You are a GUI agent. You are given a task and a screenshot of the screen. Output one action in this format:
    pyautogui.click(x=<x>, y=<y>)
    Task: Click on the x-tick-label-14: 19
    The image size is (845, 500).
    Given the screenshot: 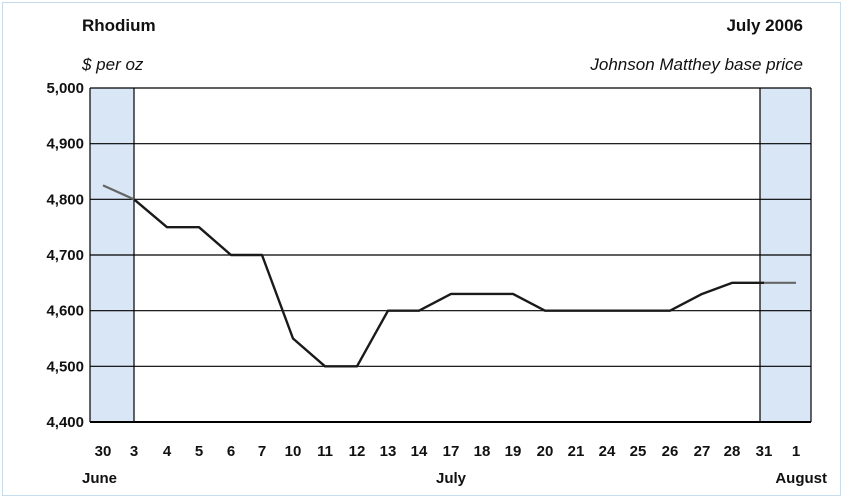 What is the action you would take?
    pyautogui.click(x=513, y=451)
    